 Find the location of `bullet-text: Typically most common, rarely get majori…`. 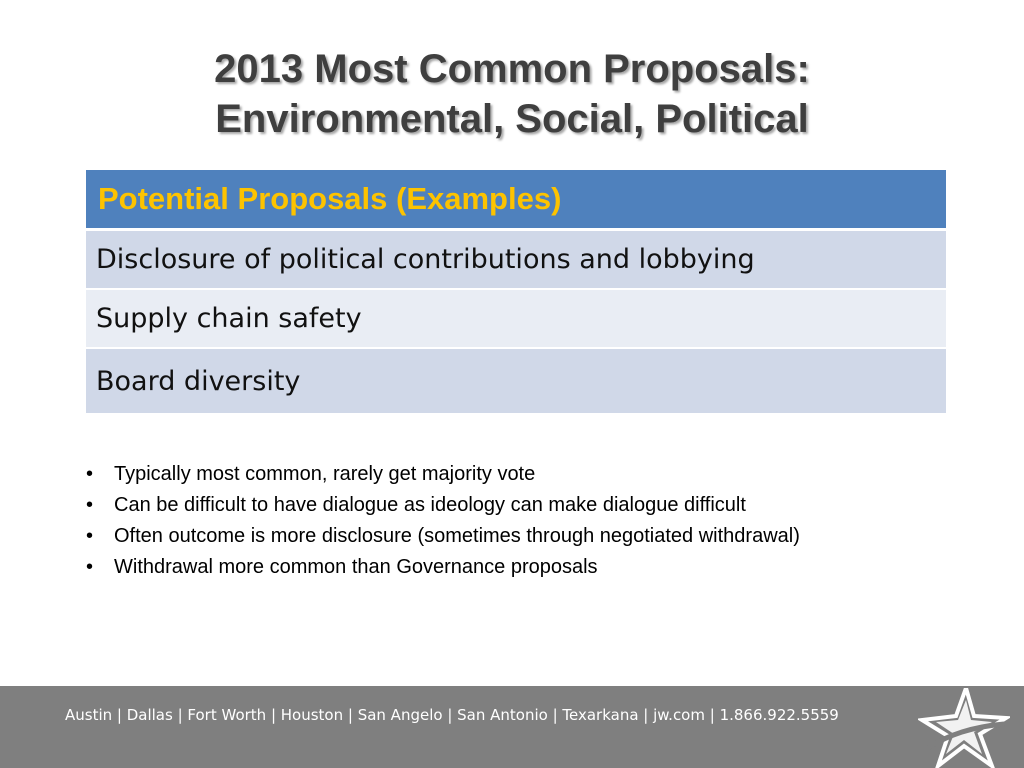

bullet-text: Typically most common, rarely get majori… is located at coordinates (325, 474).